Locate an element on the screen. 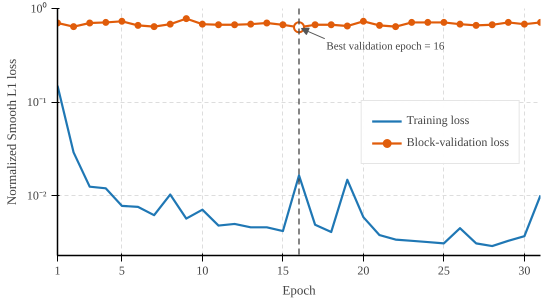 Image resolution: width=550 pixels, height=300 pixels. y-axis-title: Normalized Smooth L1 loss is located at coordinates (11, 132).